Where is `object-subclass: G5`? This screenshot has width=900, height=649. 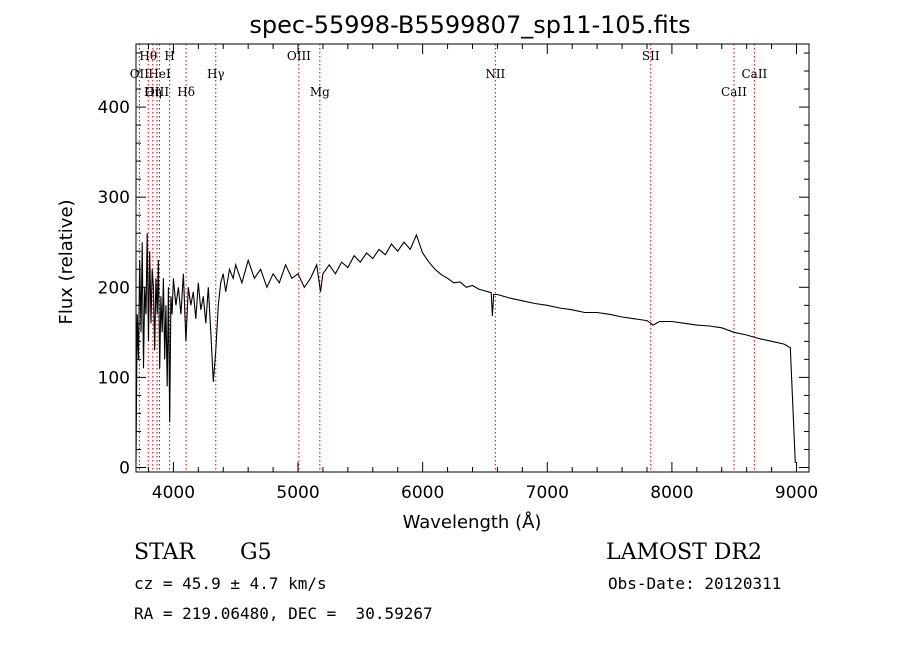
object-subclass: G5 is located at coordinates (256, 552).